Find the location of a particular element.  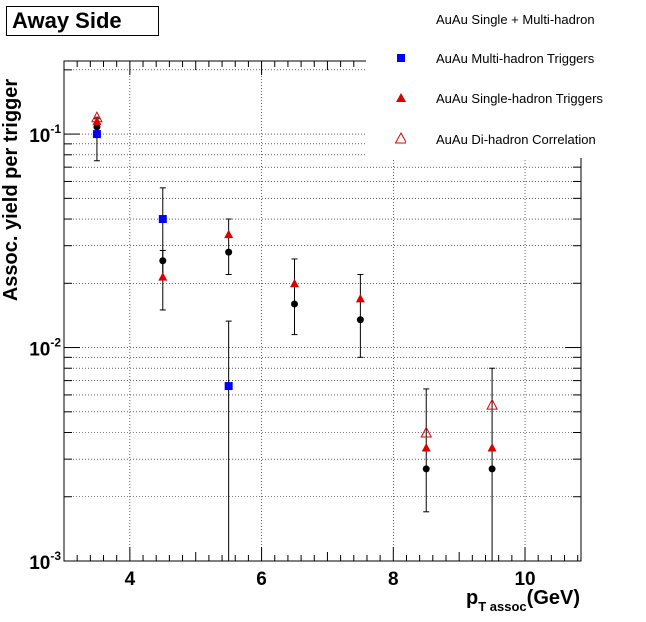

y-tick-label: 10⁻² is located at coordinates (45, 348).